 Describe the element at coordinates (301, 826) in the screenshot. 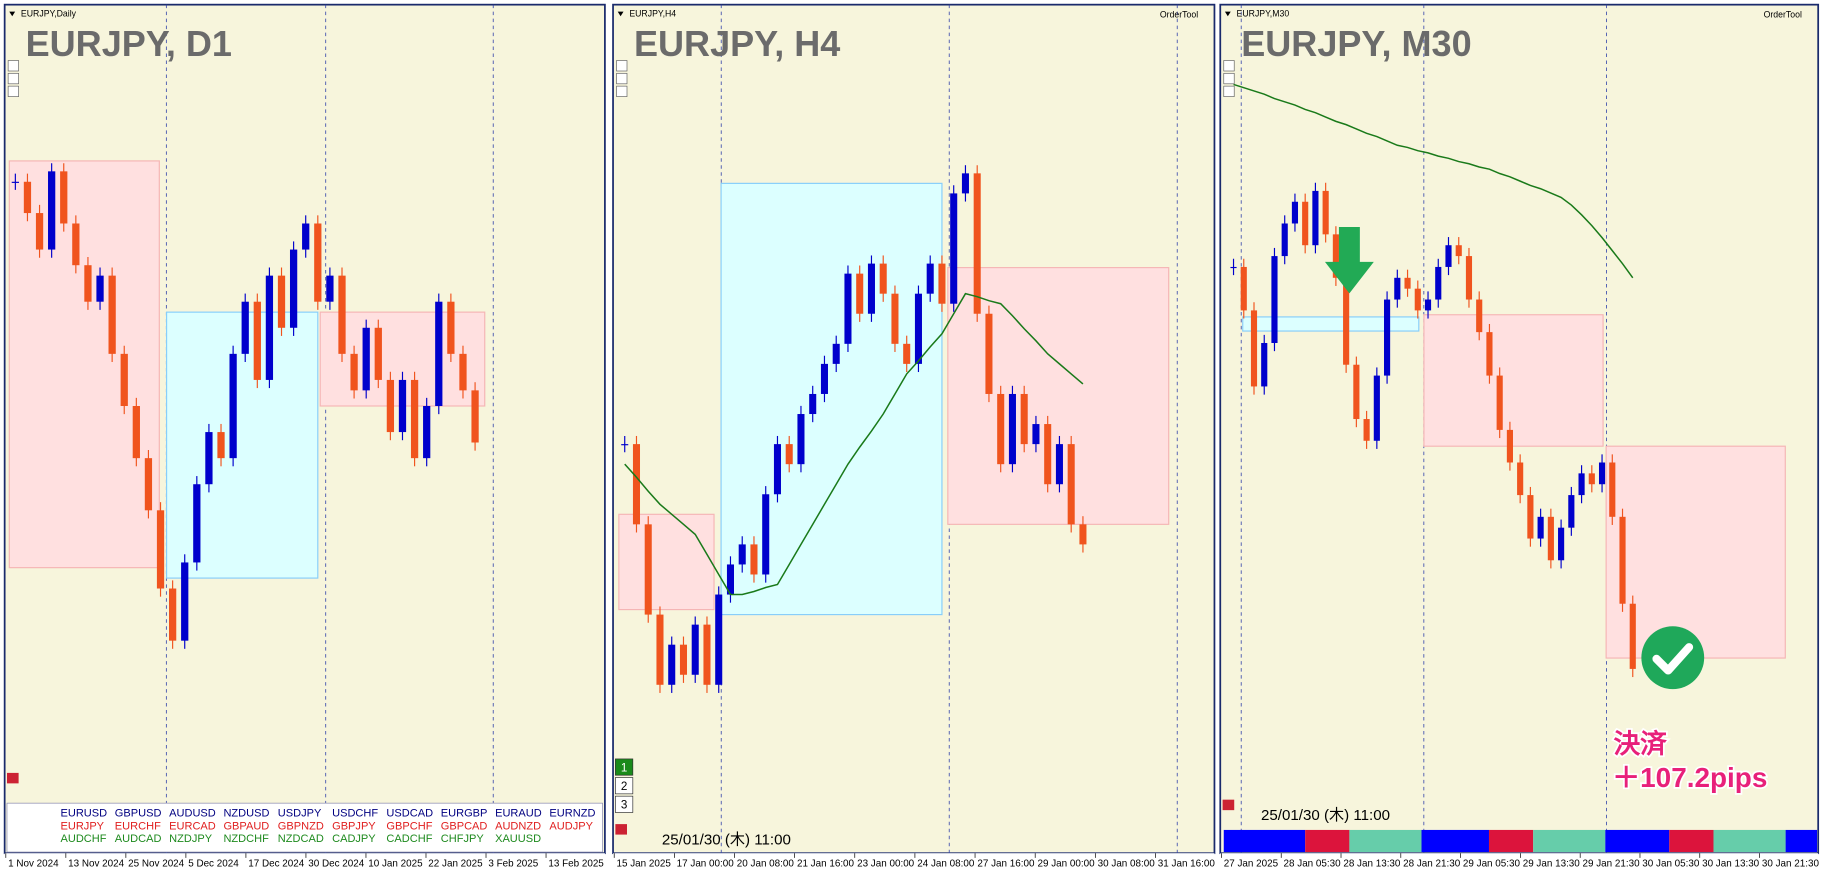

I see `symbol-button: GBPNZD` at that location.